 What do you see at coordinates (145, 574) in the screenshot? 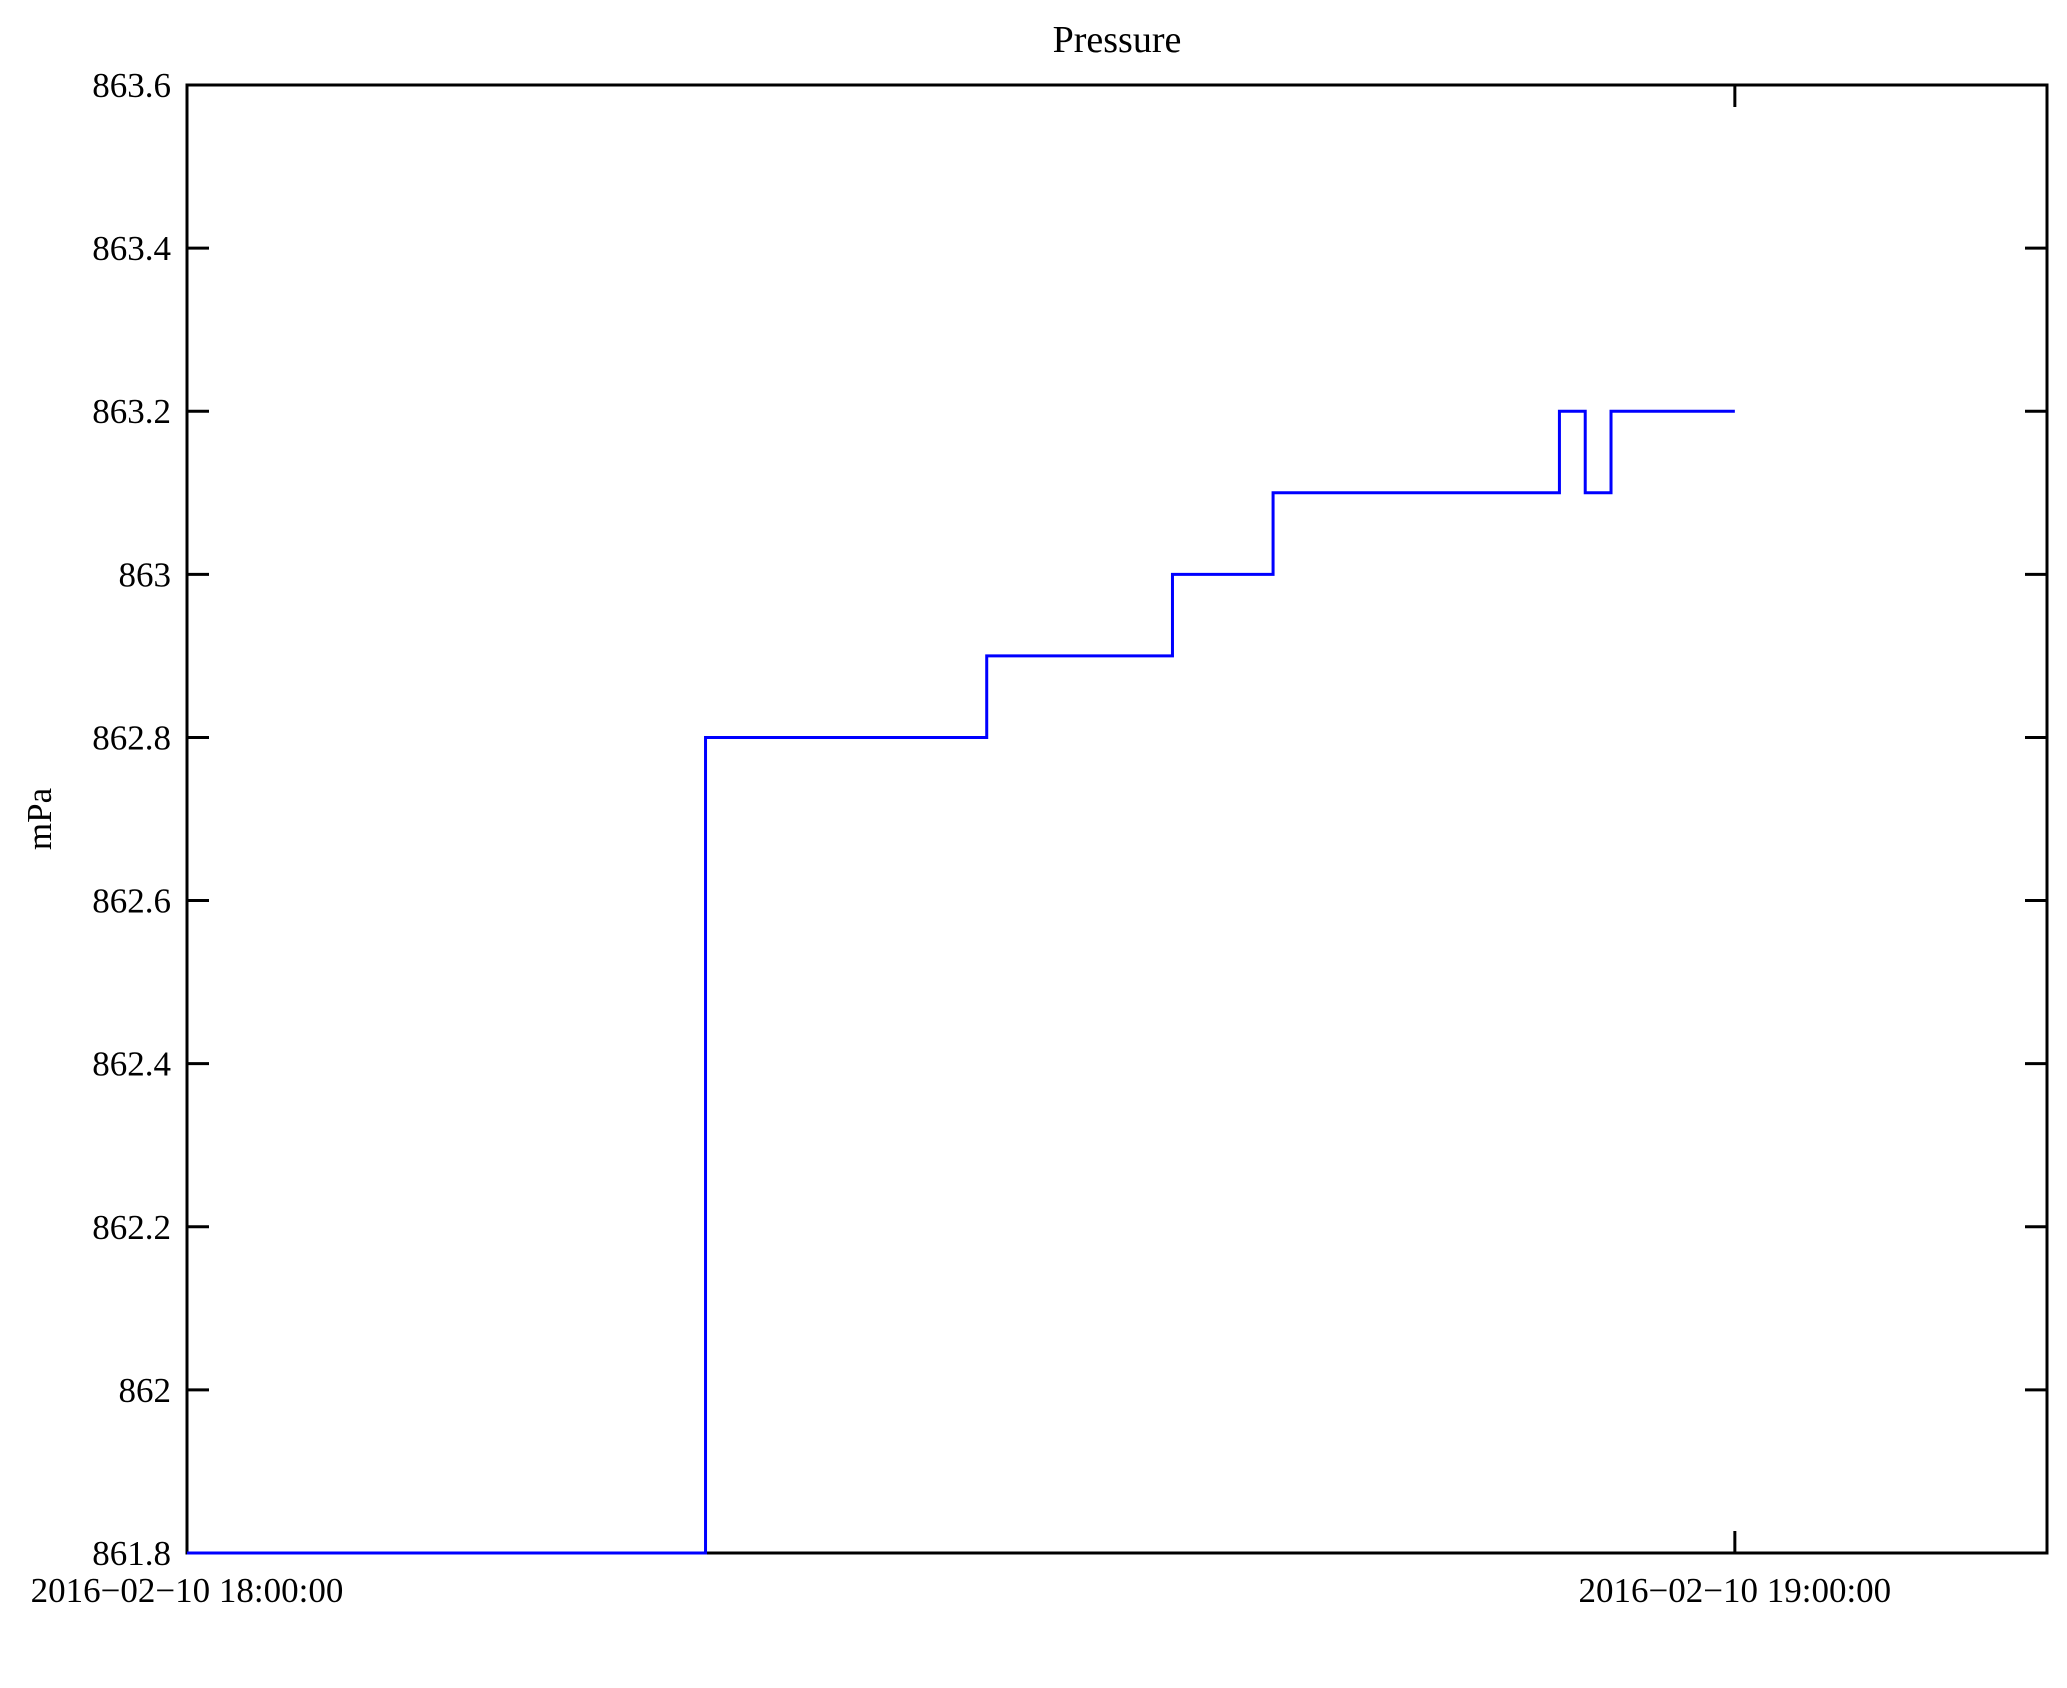
I see `y-tick-label: 863` at bounding box center [145, 574].